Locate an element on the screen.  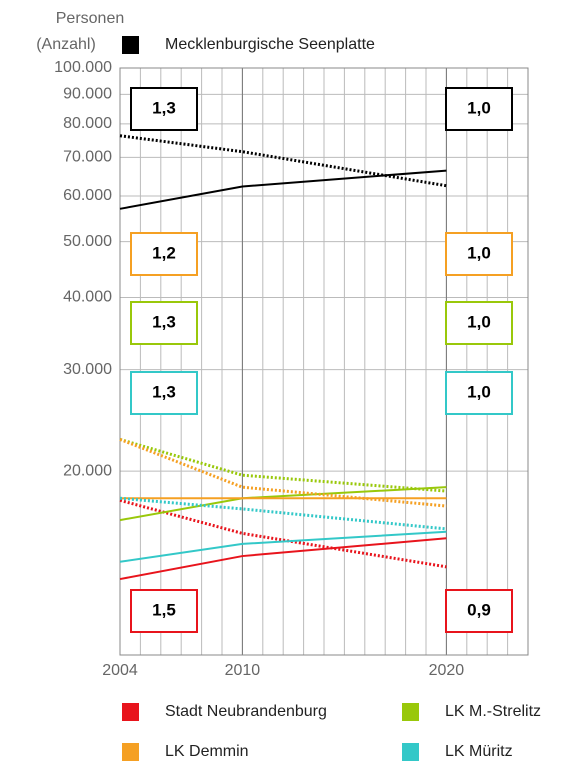
legend-label: Stadt Neubrandenburg is located at coordinates (246, 711).